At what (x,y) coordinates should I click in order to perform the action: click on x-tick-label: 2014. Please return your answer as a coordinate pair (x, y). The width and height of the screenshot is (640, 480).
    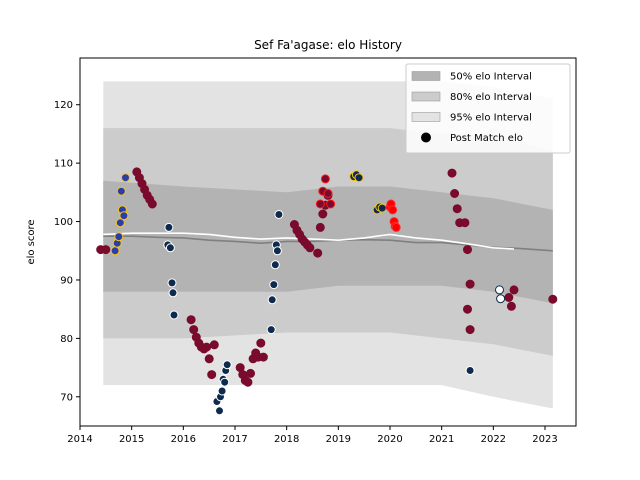
    Looking at the image, I should click on (79, 439).